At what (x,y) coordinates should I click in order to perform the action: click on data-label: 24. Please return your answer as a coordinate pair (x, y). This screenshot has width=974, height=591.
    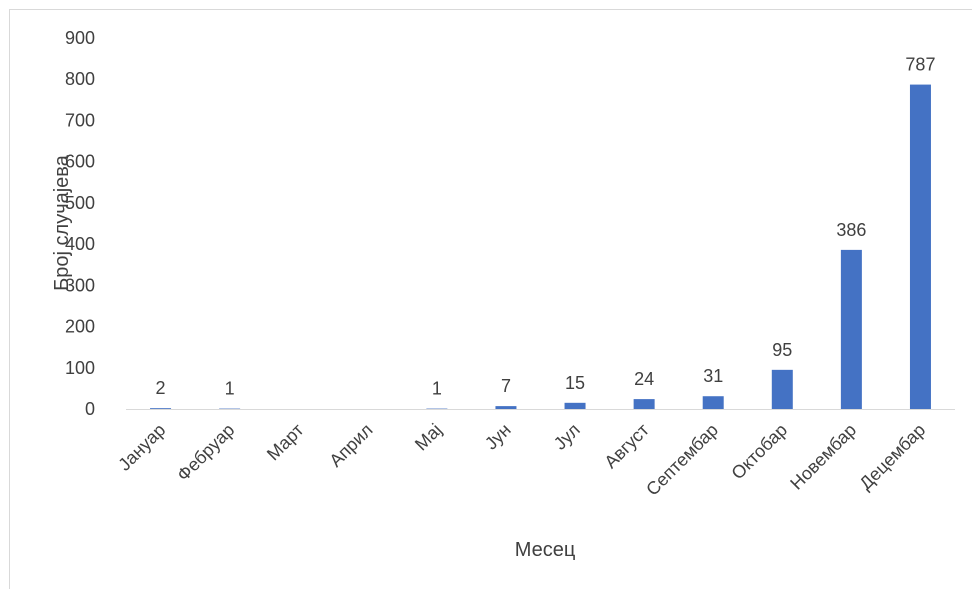
    Looking at the image, I should click on (644, 379).